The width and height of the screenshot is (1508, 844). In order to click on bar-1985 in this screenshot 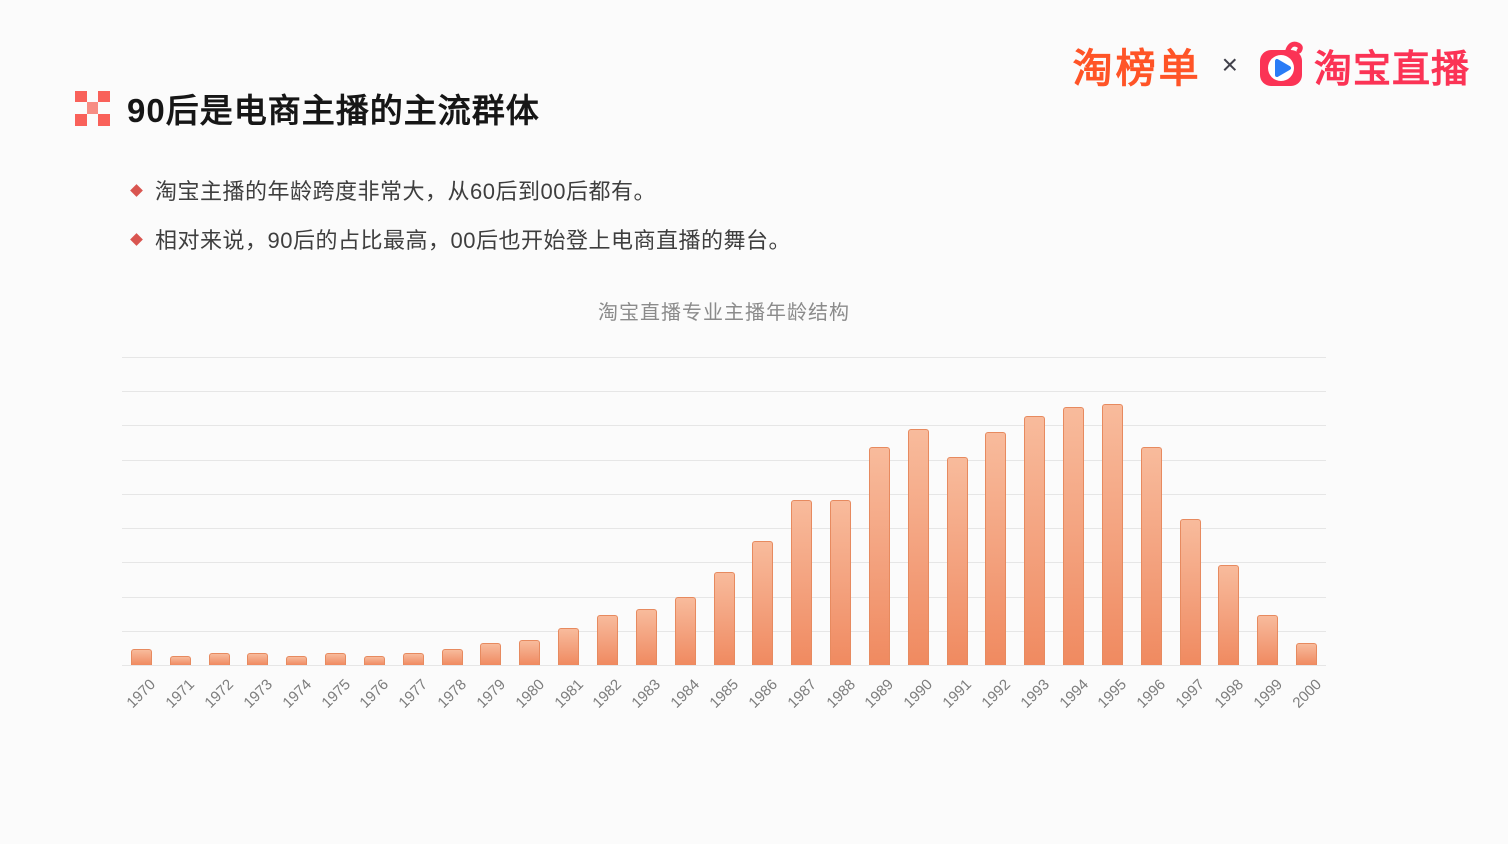, I will do `click(724, 618)`.